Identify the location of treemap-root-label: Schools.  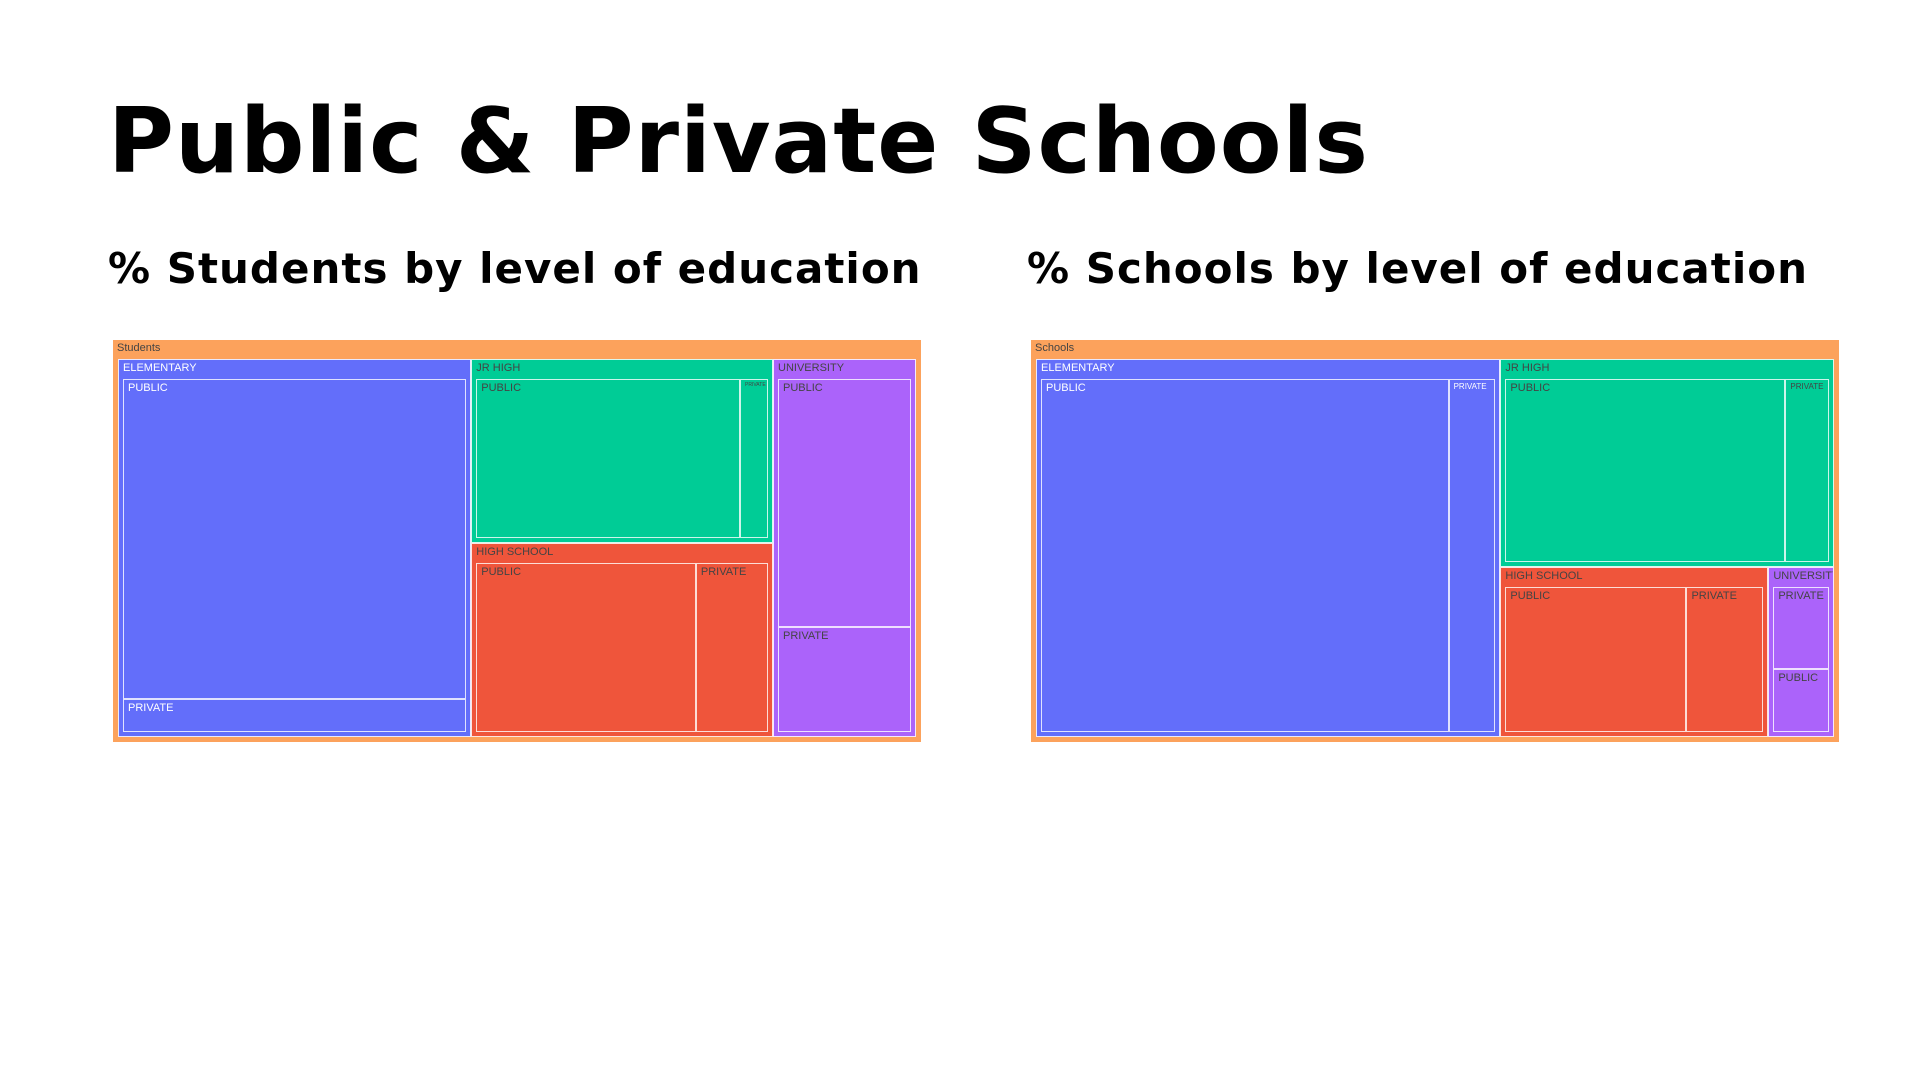
(1055, 348).